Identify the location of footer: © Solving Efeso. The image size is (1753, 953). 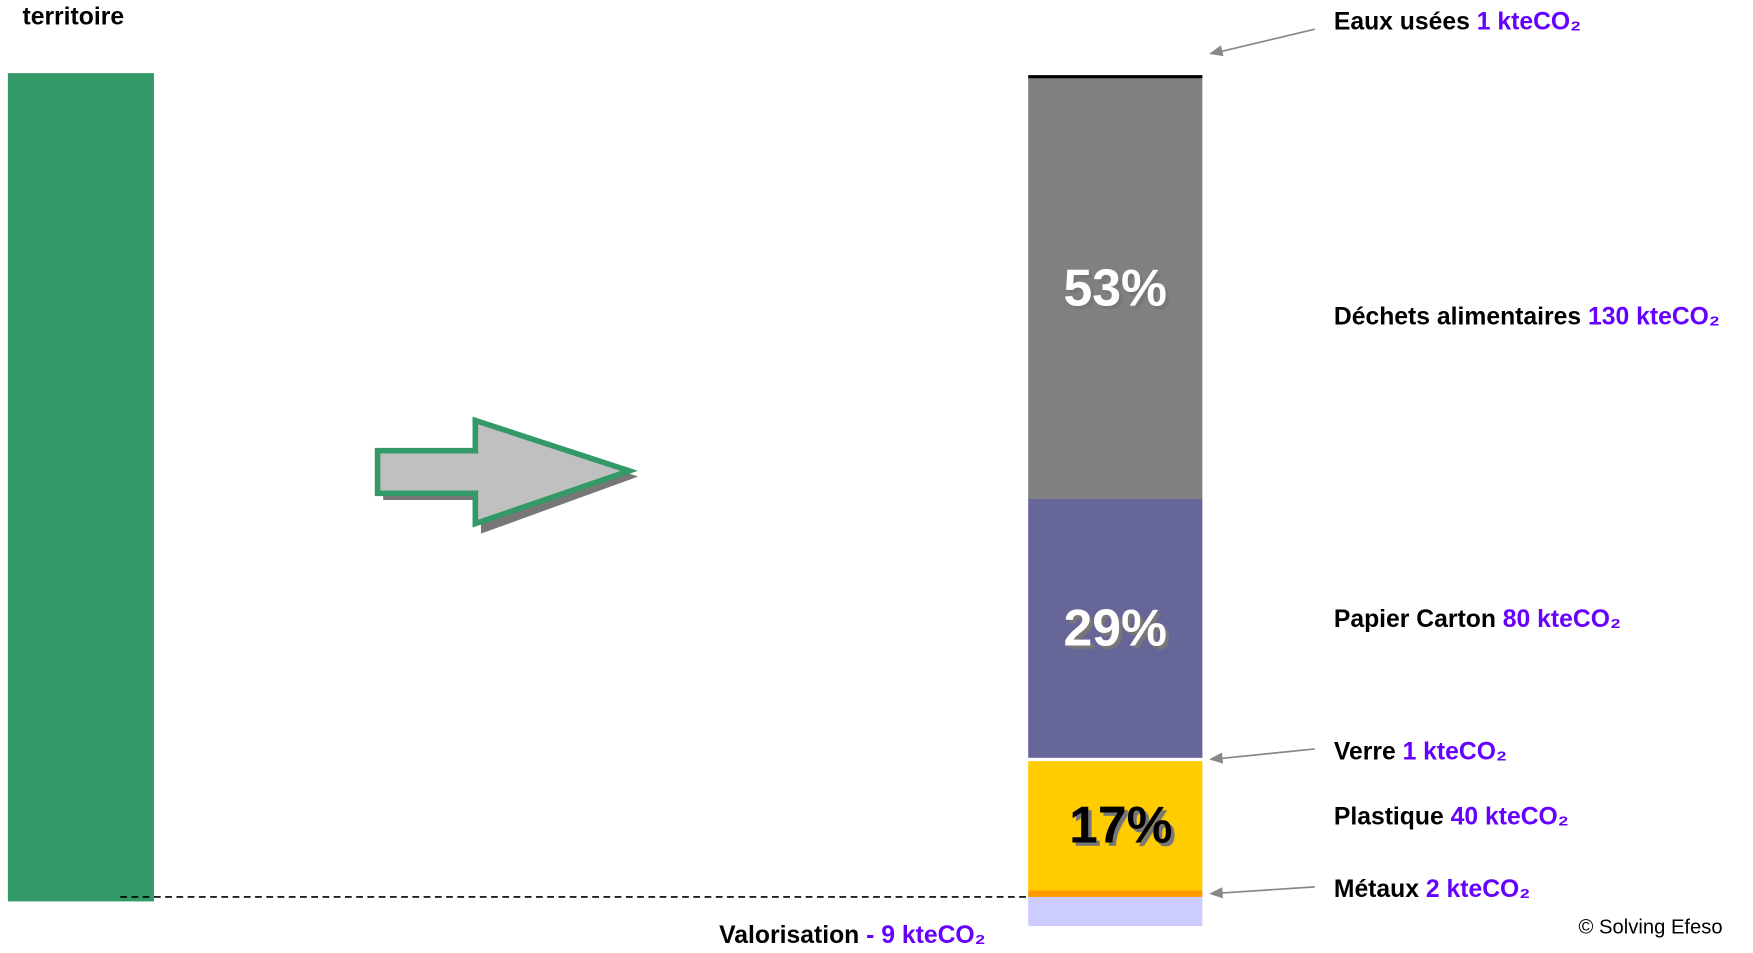
(1651, 928).